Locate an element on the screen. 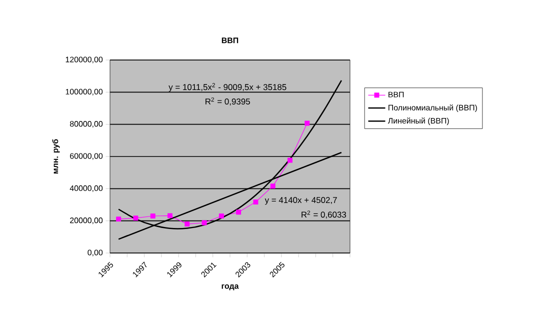  annotation: y = 1011,5x$^{2}$ - 9009,5x + 35185 is located at coordinates (227, 87).